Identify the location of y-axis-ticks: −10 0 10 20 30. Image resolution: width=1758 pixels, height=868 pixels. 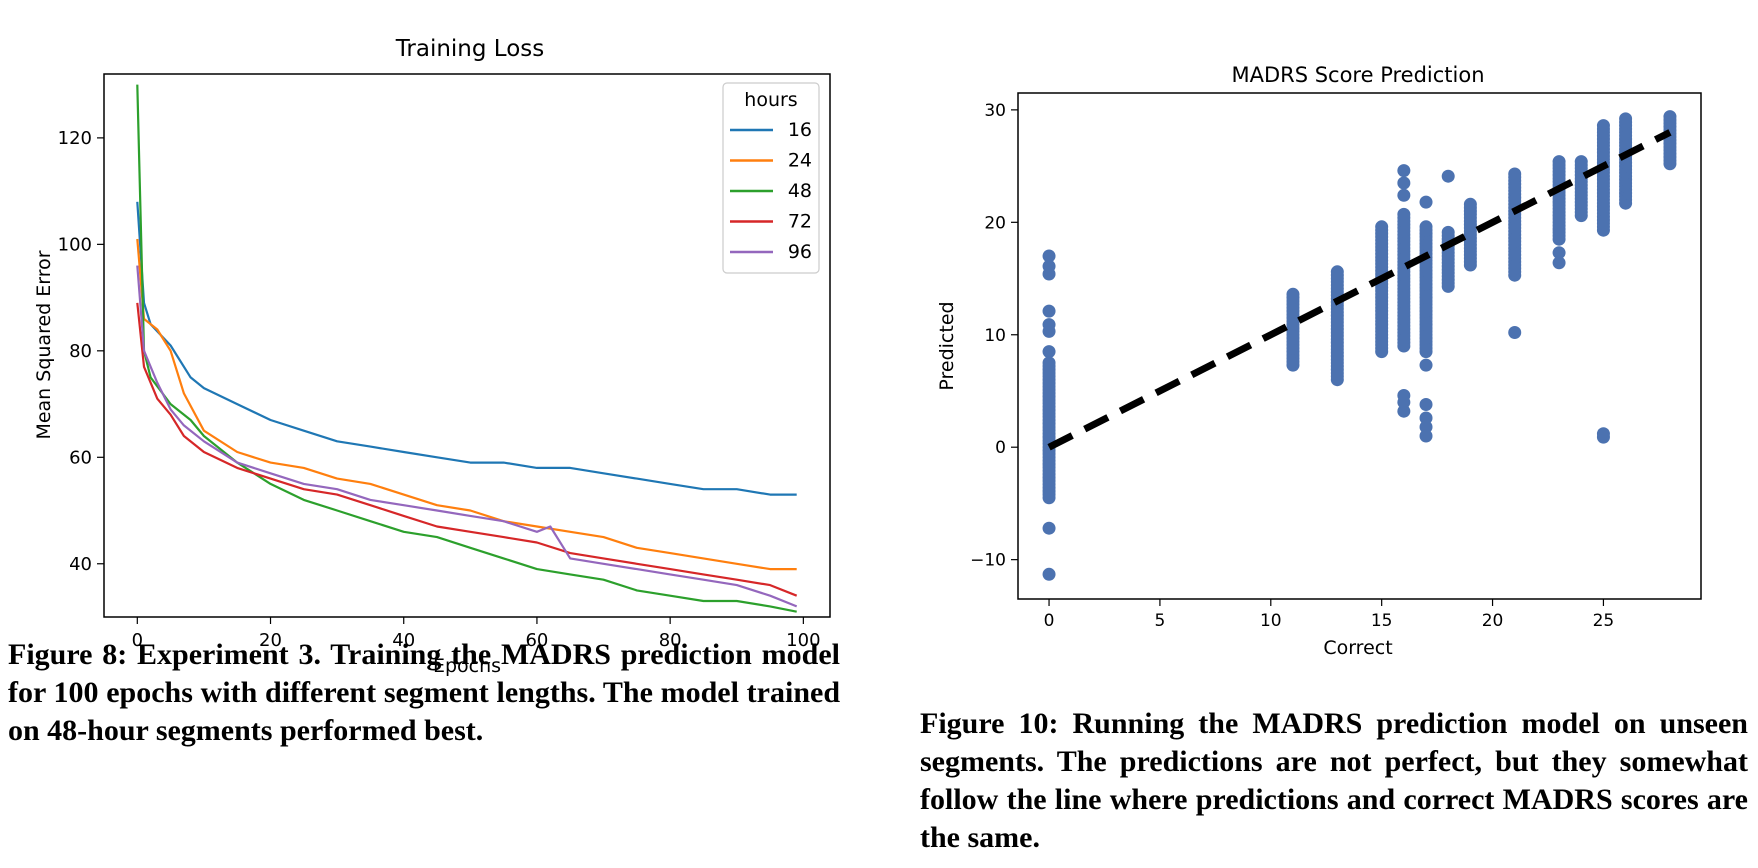
(994, 336).